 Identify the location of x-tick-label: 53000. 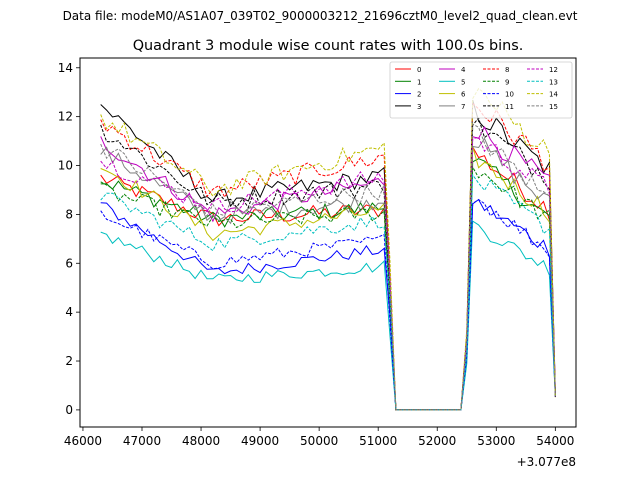
(496, 441).